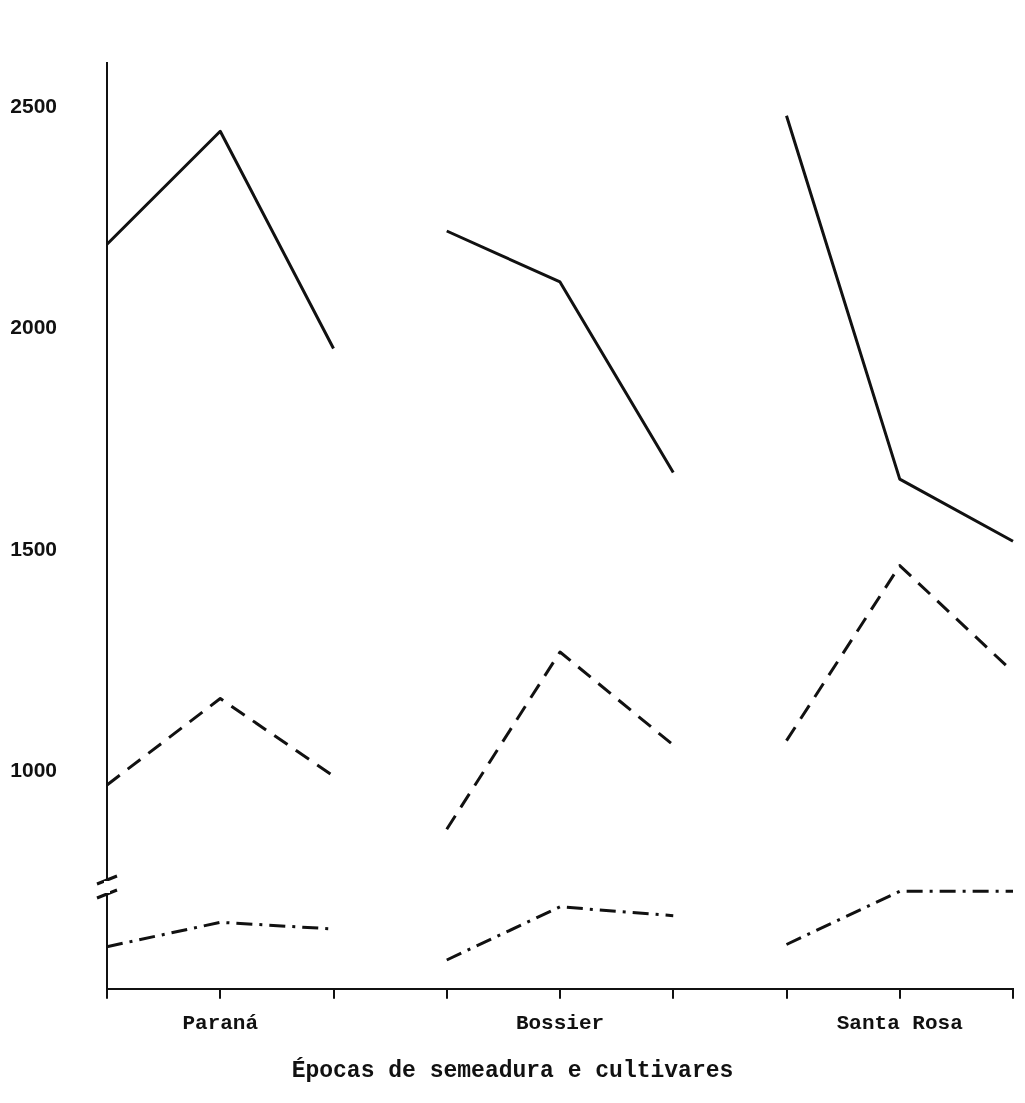 This screenshot has width=1025, height=1103. Describe the element at coordinates (512, 1071) in the screenshot. I see `x-axis-title: Épocas de semeadura e cultivares` at that location.